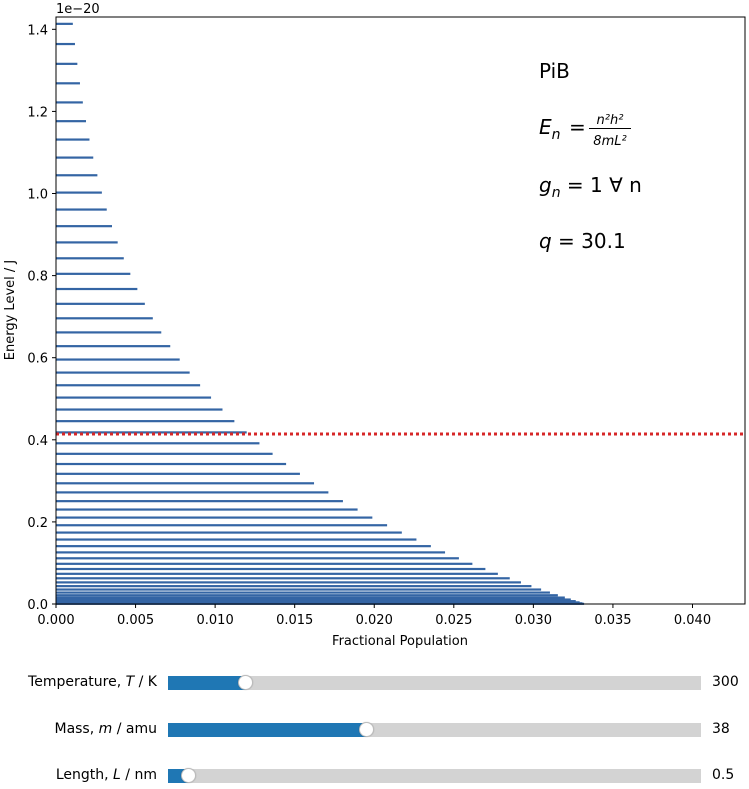 The height and width of the screenshot is (789, 749). I want to click on x-tick-label: 0.010, so click(215, 620).